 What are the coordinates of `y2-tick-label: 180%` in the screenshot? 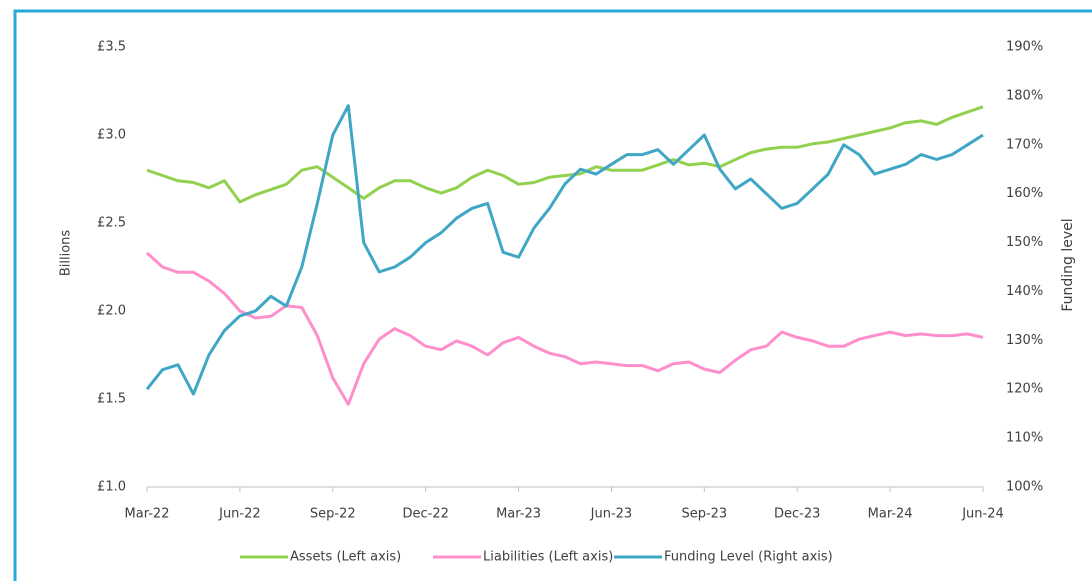 It's located at (1024, 95).